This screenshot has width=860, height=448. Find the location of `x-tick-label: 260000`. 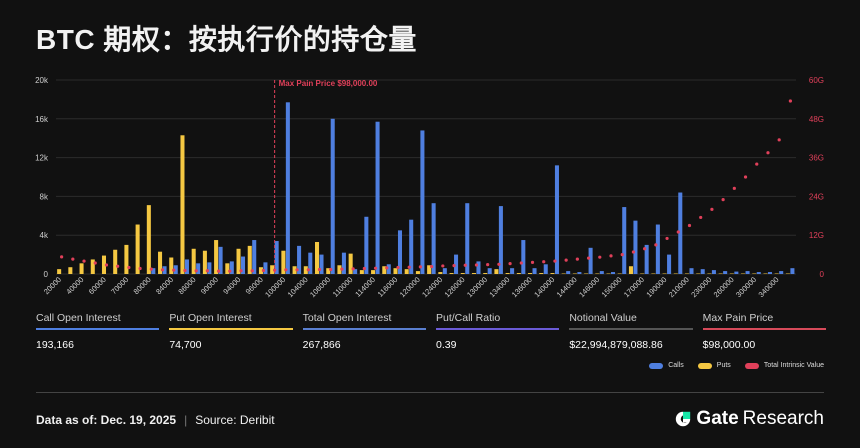

x-tick-label: 260000 is located at coordinates (724, 287).